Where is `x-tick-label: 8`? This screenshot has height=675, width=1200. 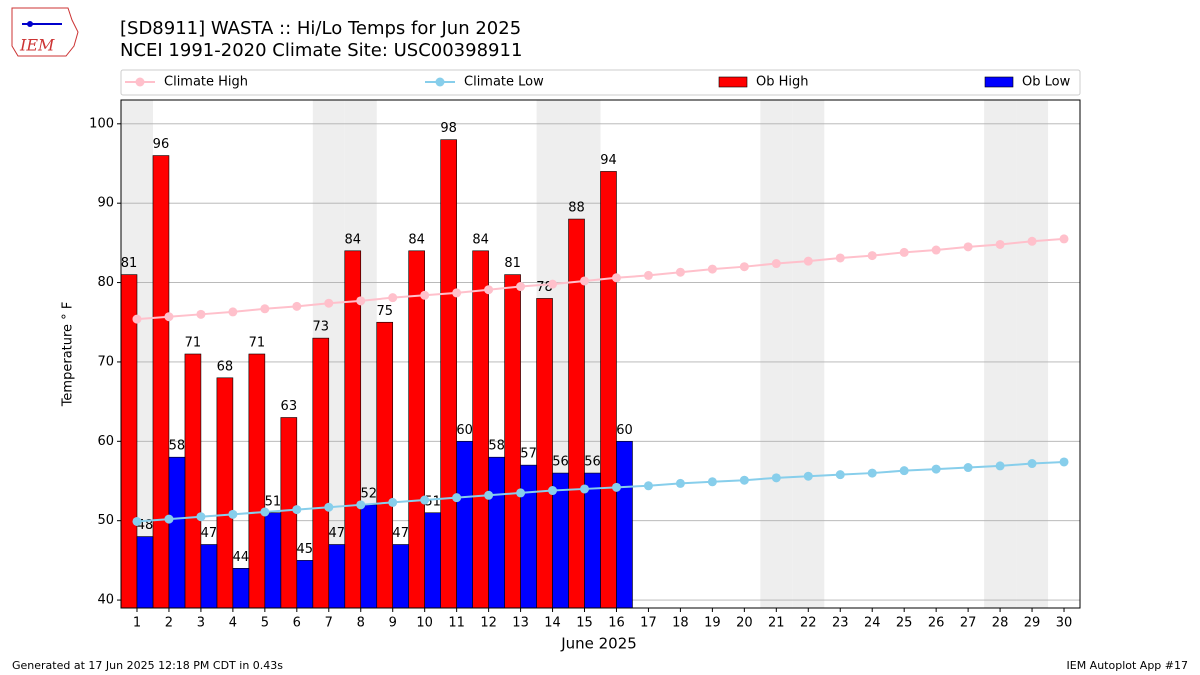
x-tick-label: 8 is located at coordinates (361, 623).